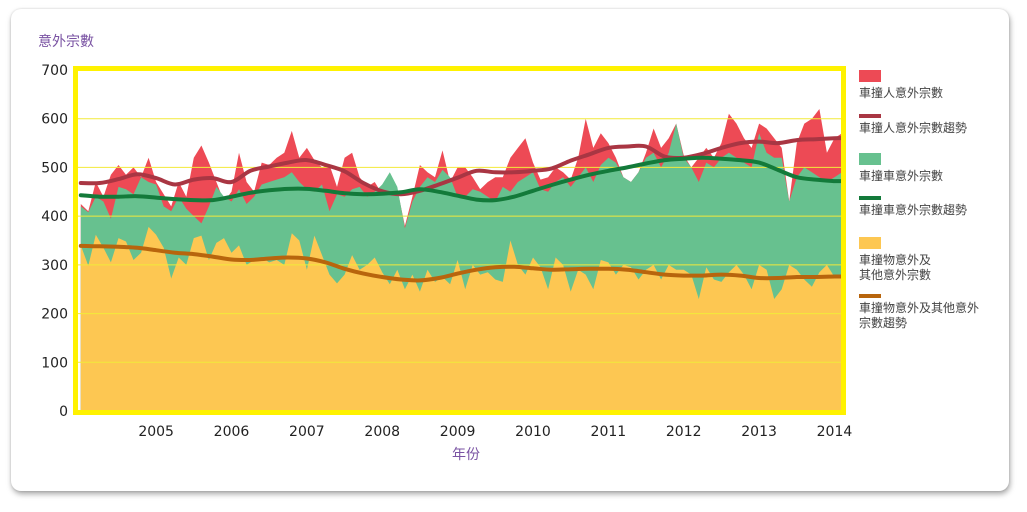 The image size is (1027, 512). I want to click on legend-item-pedestrian: 車撞人意外宗數, so click(901, 85).